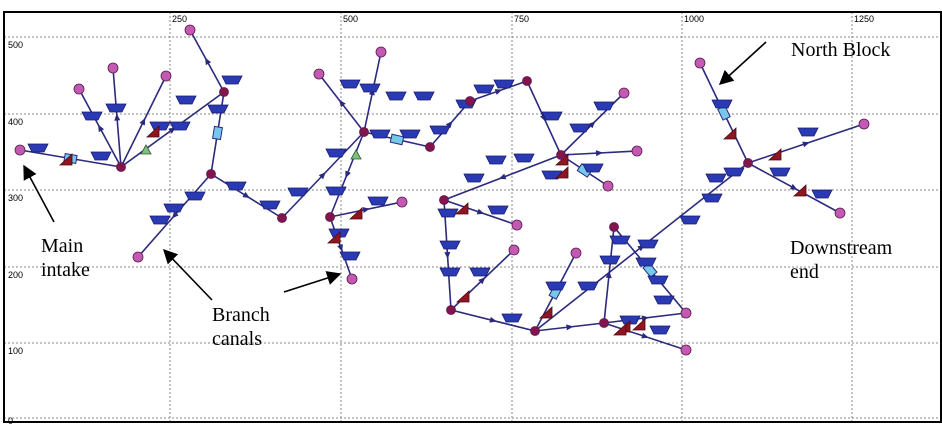  I want to click on control-structure, so click(146, 149).